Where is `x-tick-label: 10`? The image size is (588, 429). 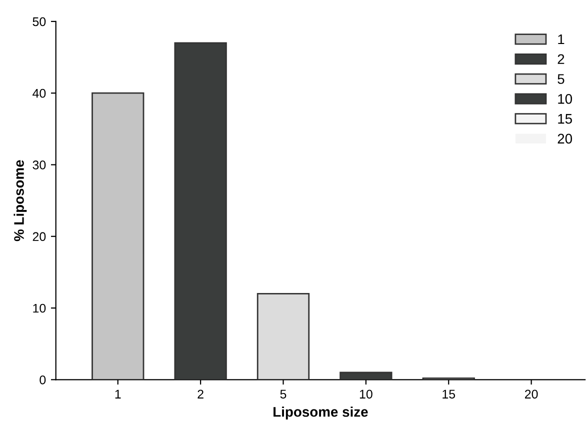 x-tick-label: 10 is located at coordinates (366, 394).